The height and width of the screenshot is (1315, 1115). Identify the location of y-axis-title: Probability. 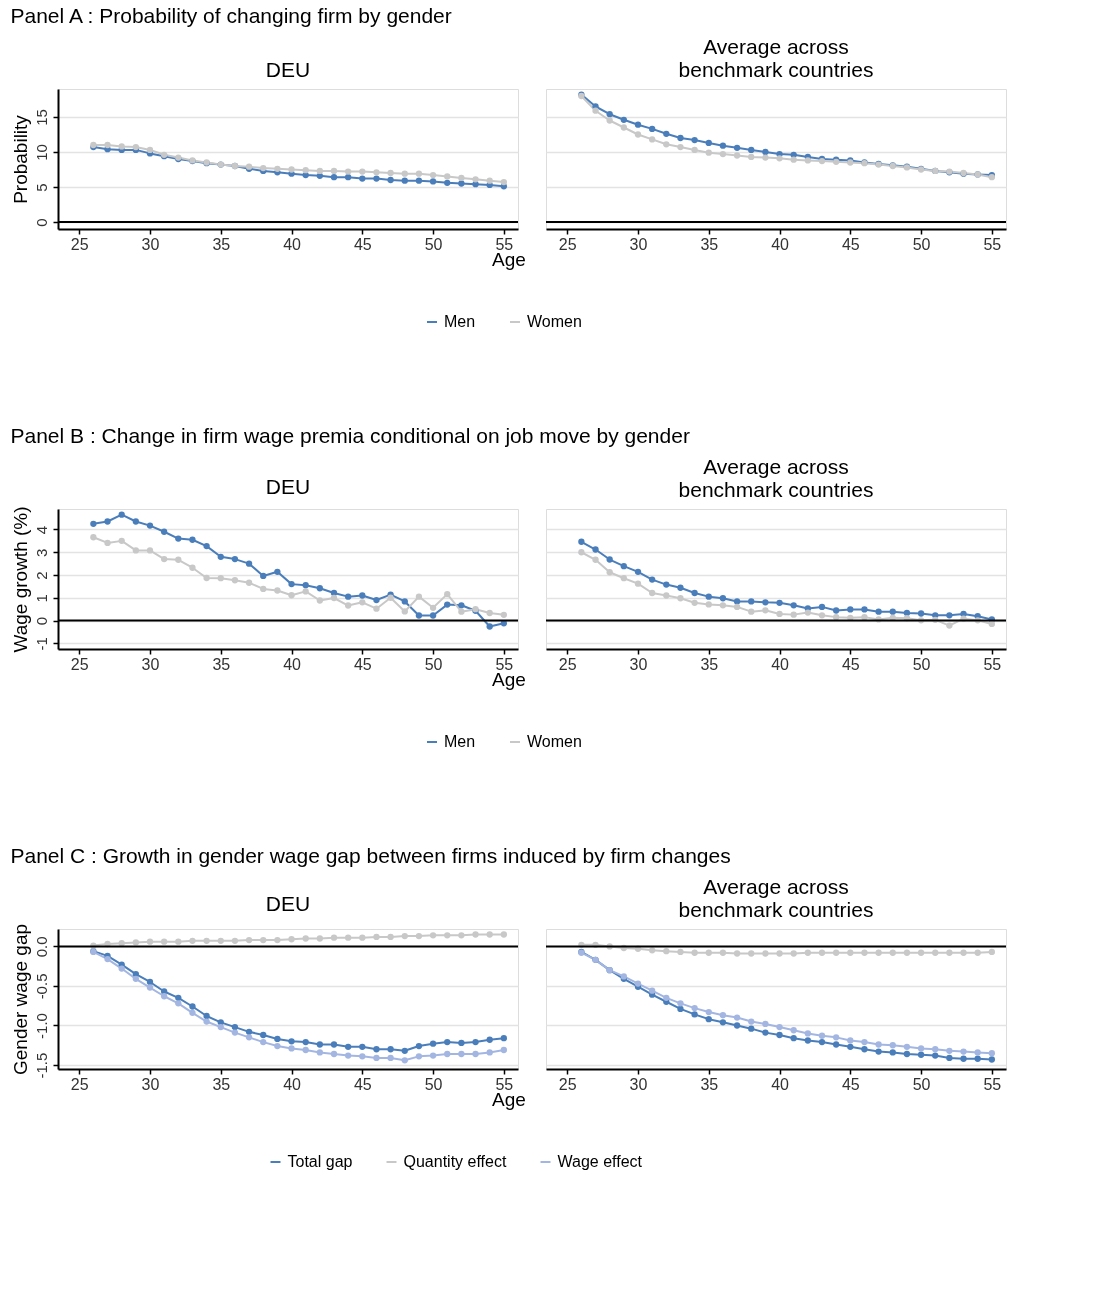
(20, 159).